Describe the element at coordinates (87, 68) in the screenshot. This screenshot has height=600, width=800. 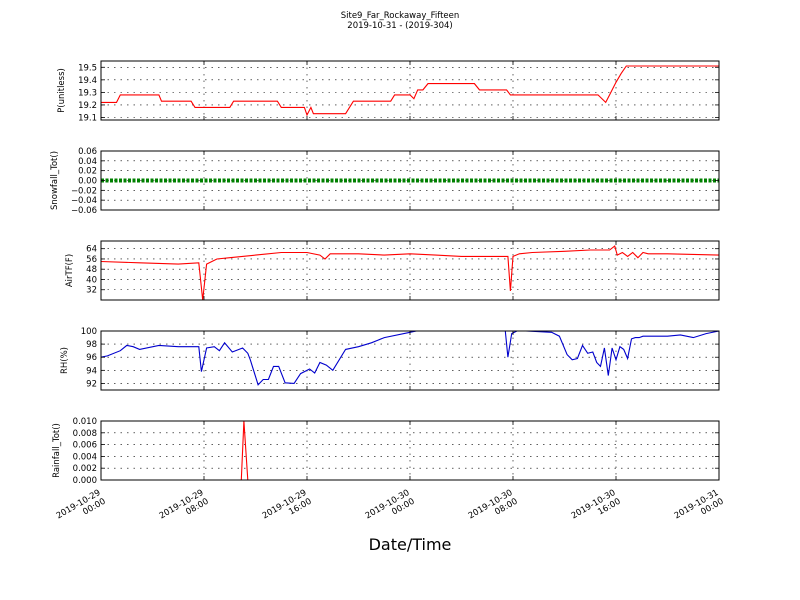
I see `ytick-label: 19.5` at that location.